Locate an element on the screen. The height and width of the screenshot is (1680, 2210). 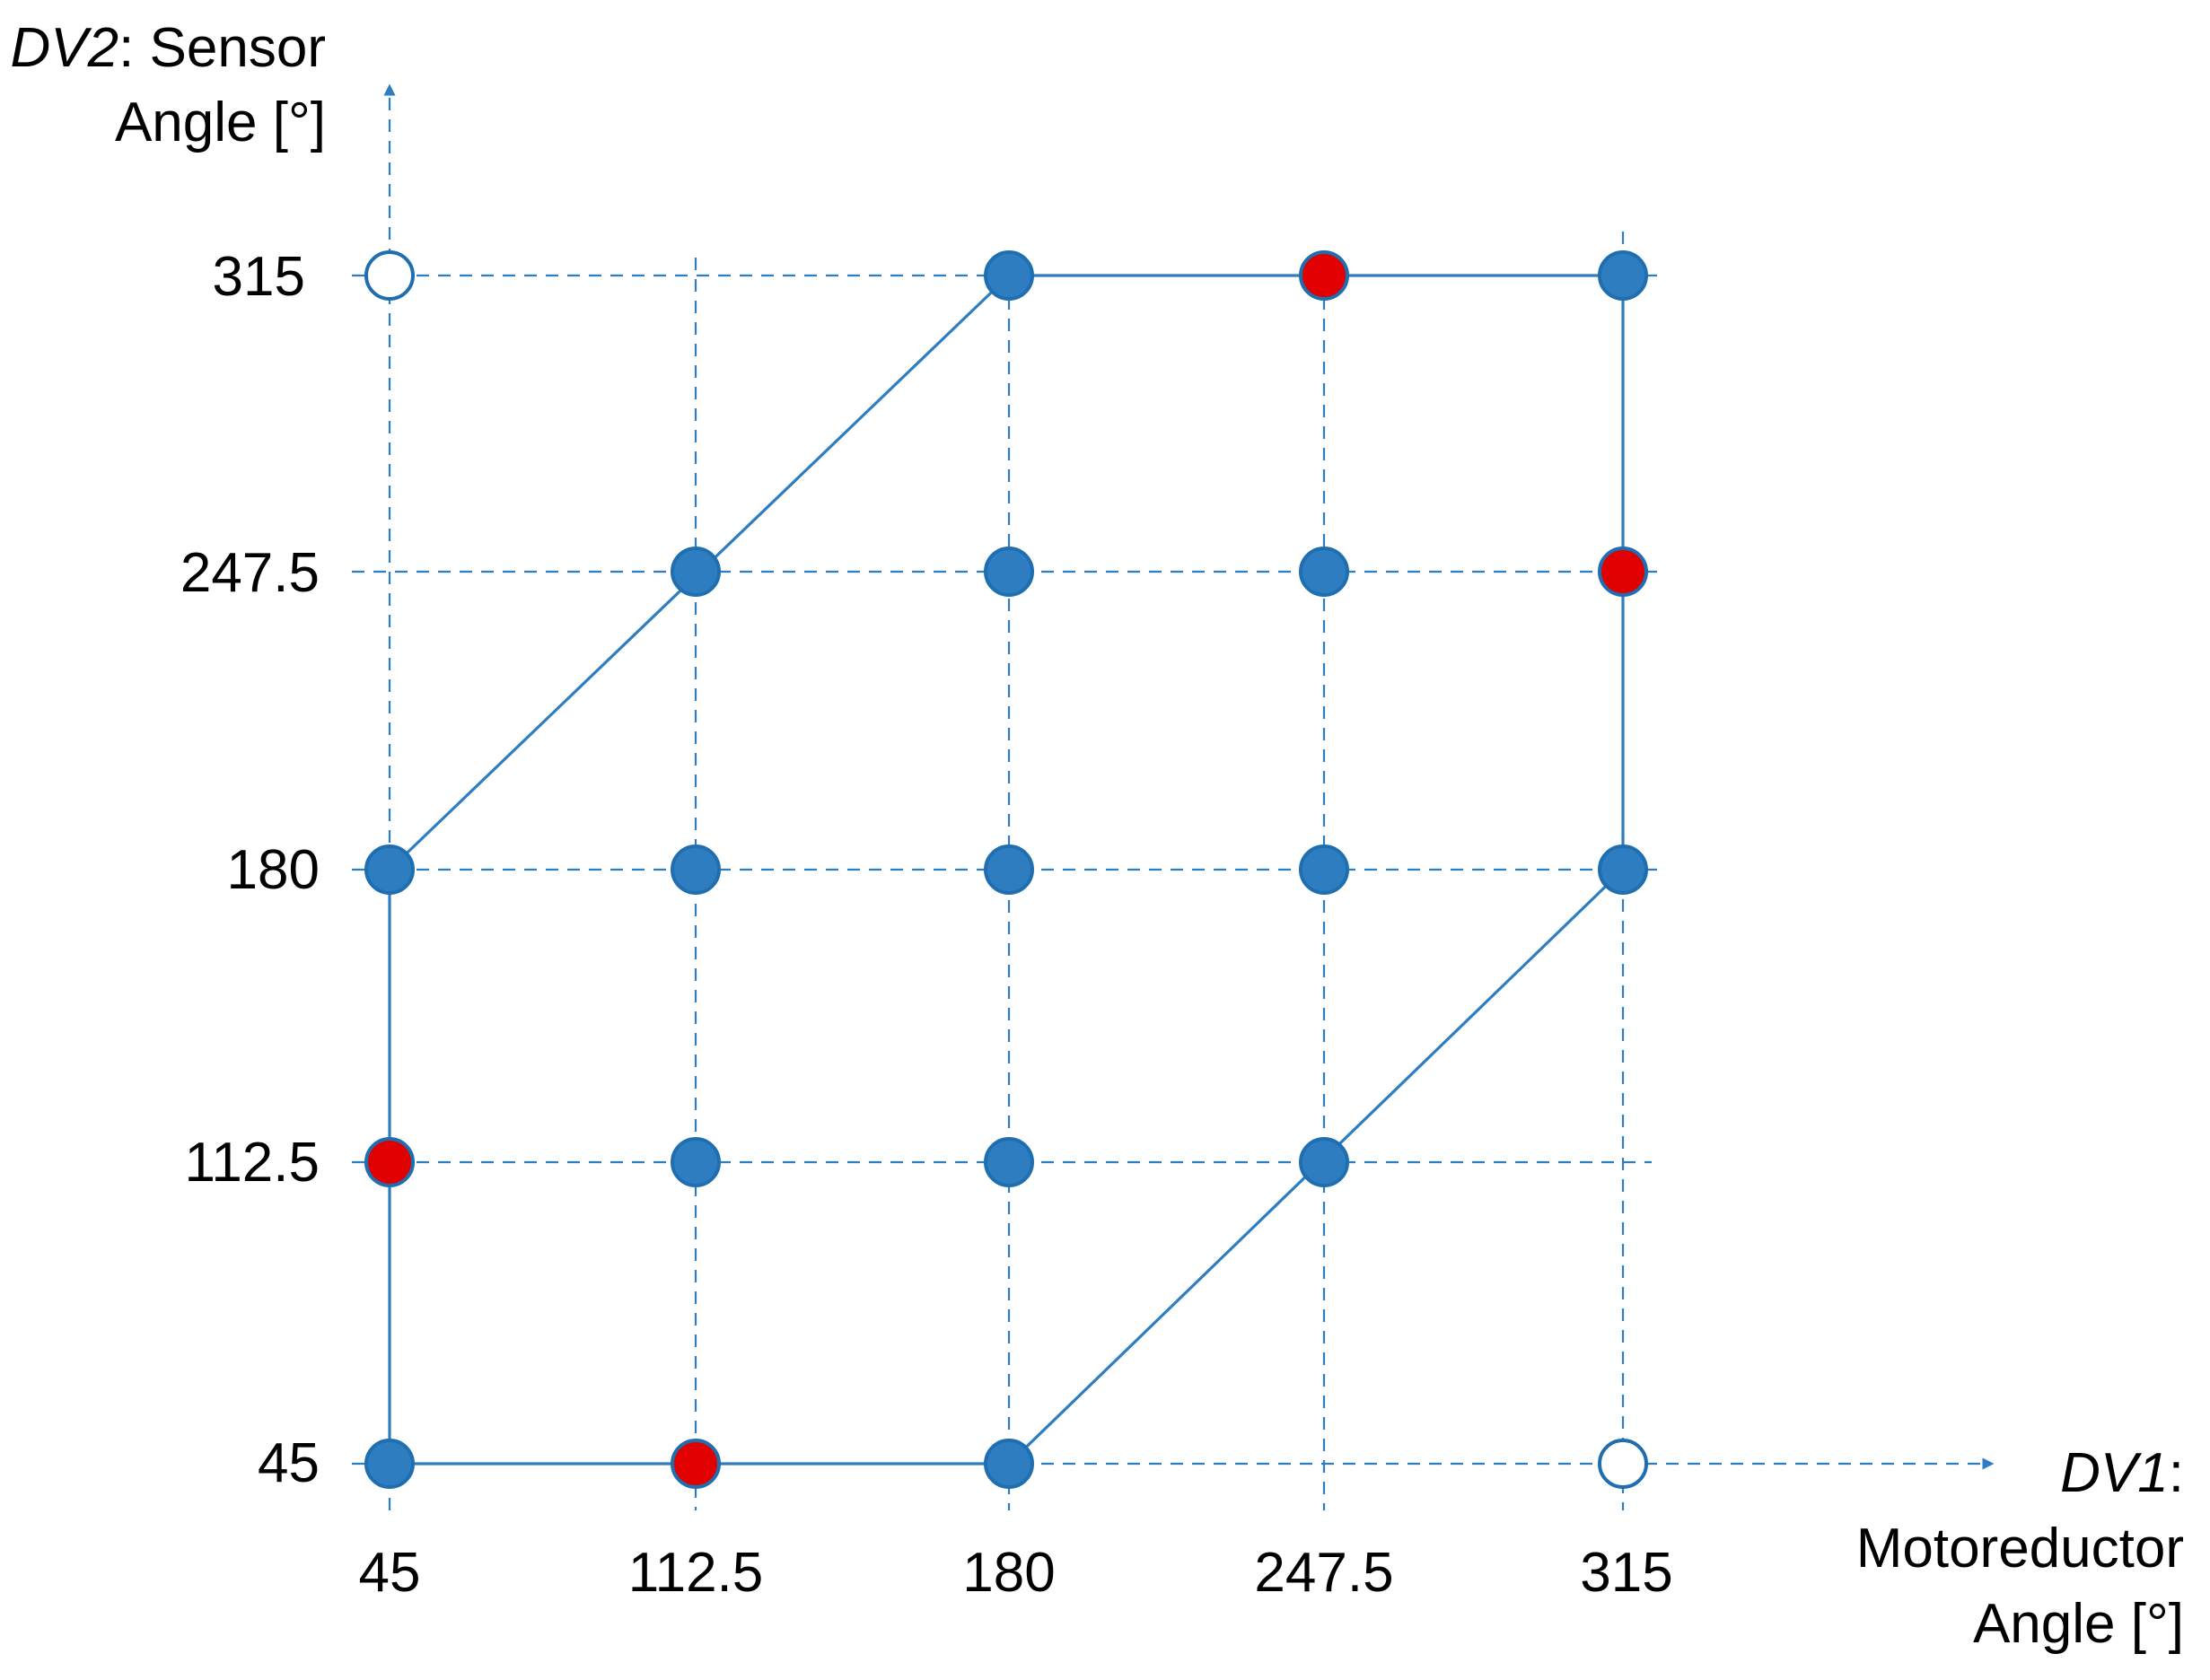
y-axis-variable: DV2 is located at coordinates (64, 48).